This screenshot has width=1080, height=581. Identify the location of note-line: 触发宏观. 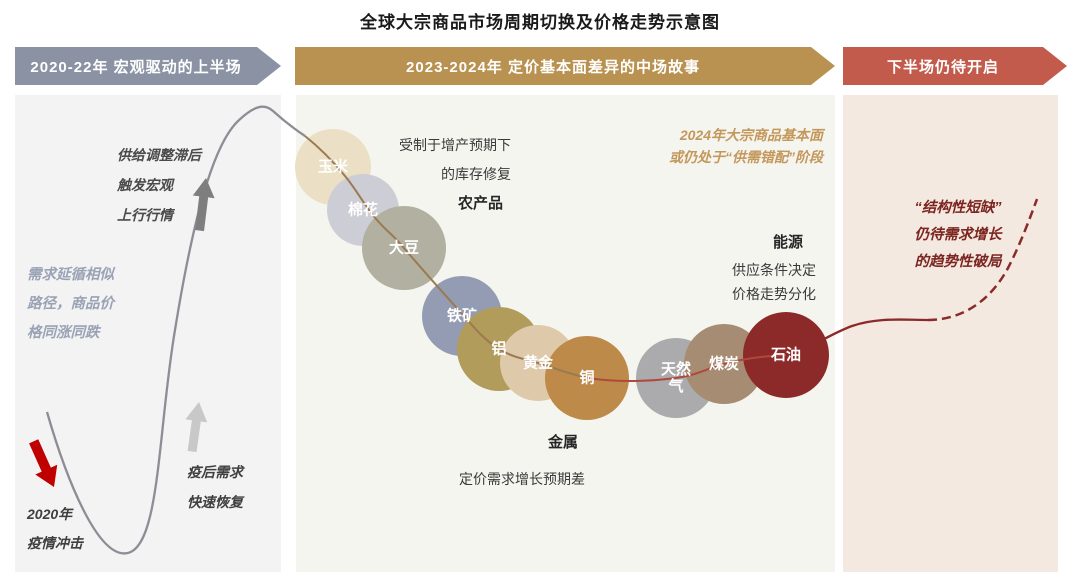
(145, 185).